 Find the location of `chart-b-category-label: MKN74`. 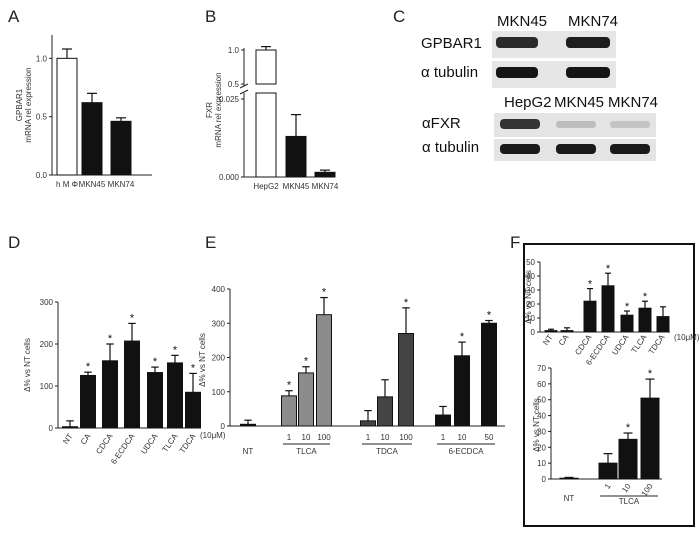

chart-b-category-label: MKN74 is located at coordinates (325, 186).